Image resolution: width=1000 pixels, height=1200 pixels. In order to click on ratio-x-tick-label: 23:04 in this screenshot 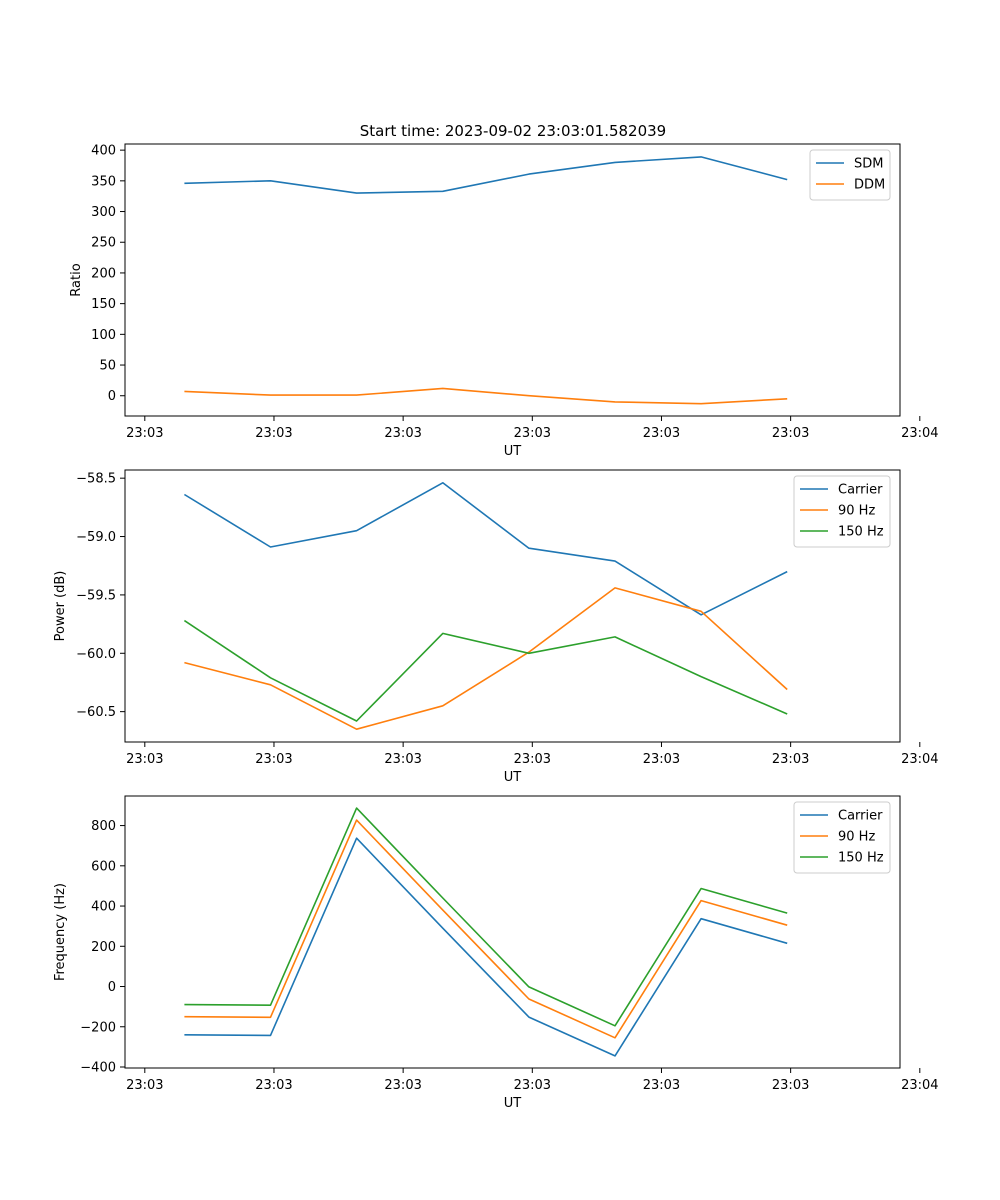, I will do `click(919, 433)`.